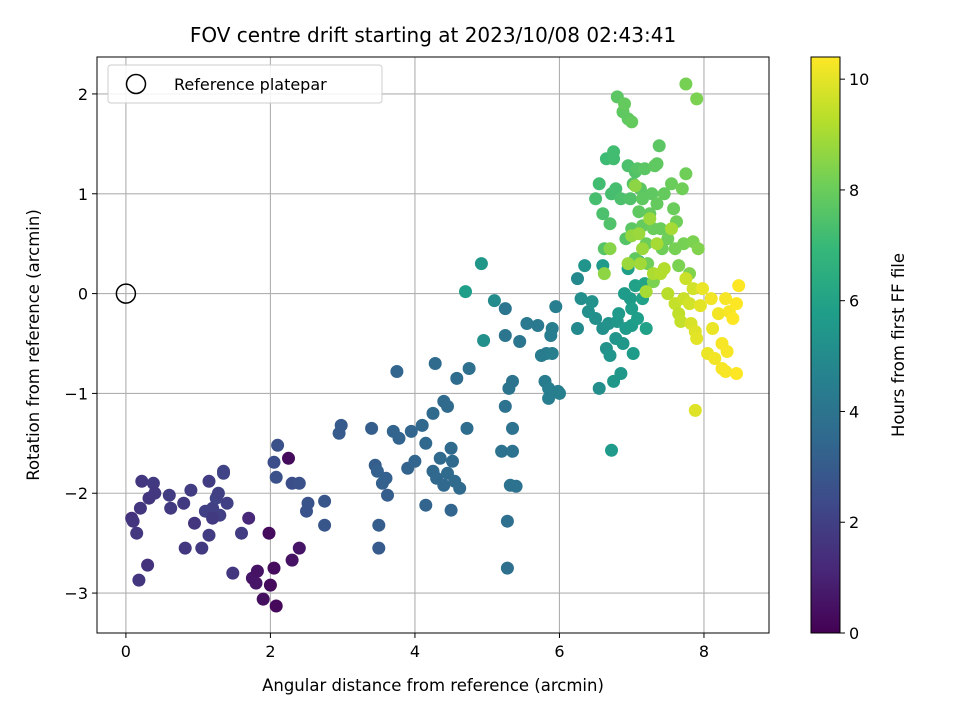  Describe the element at coordinates (704, 651) in the screenshot. I see `x-tick-label: 8` at that location.